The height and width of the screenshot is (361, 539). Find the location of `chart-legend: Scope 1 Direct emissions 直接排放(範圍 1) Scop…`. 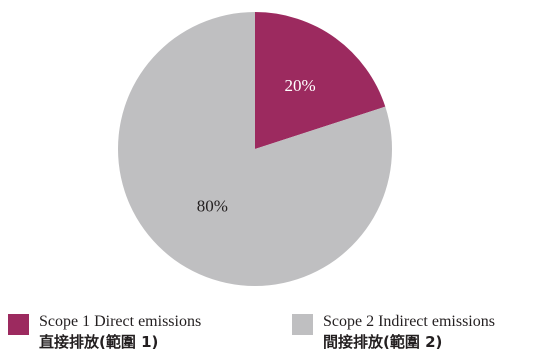

chart-legend: Scope 1 Direct emissions 直接排放(範圍 1) Scop… is located at coordinates (269, 335).